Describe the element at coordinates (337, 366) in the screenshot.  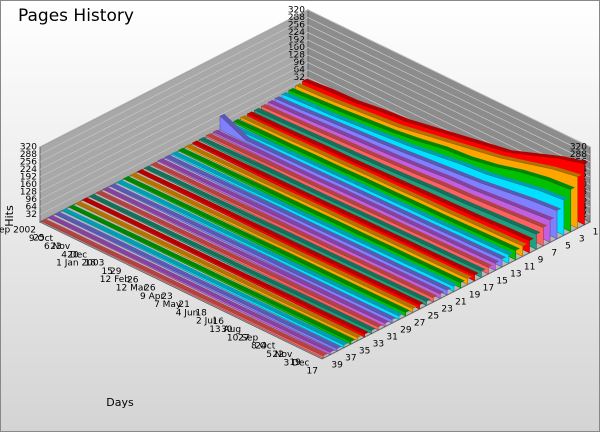
I see `z-tick-label: 39` at that location.